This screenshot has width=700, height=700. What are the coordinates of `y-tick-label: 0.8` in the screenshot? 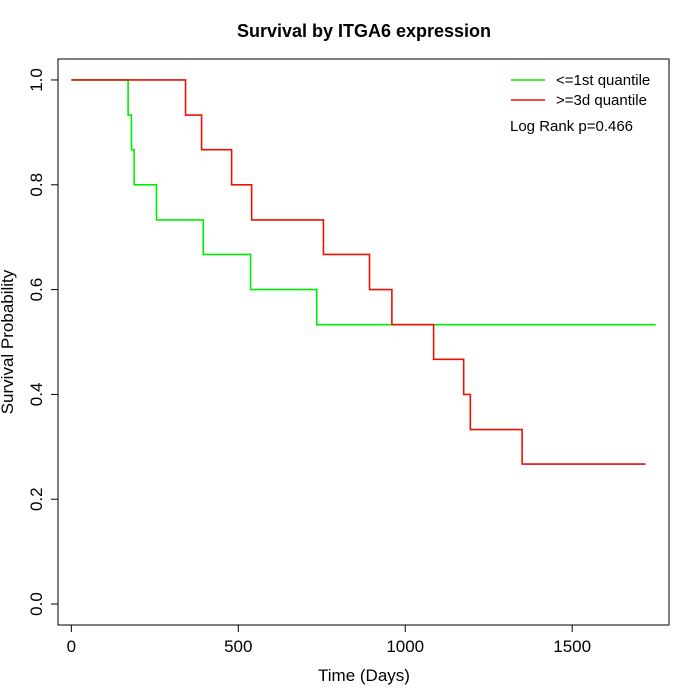 It's located at (36, 185).